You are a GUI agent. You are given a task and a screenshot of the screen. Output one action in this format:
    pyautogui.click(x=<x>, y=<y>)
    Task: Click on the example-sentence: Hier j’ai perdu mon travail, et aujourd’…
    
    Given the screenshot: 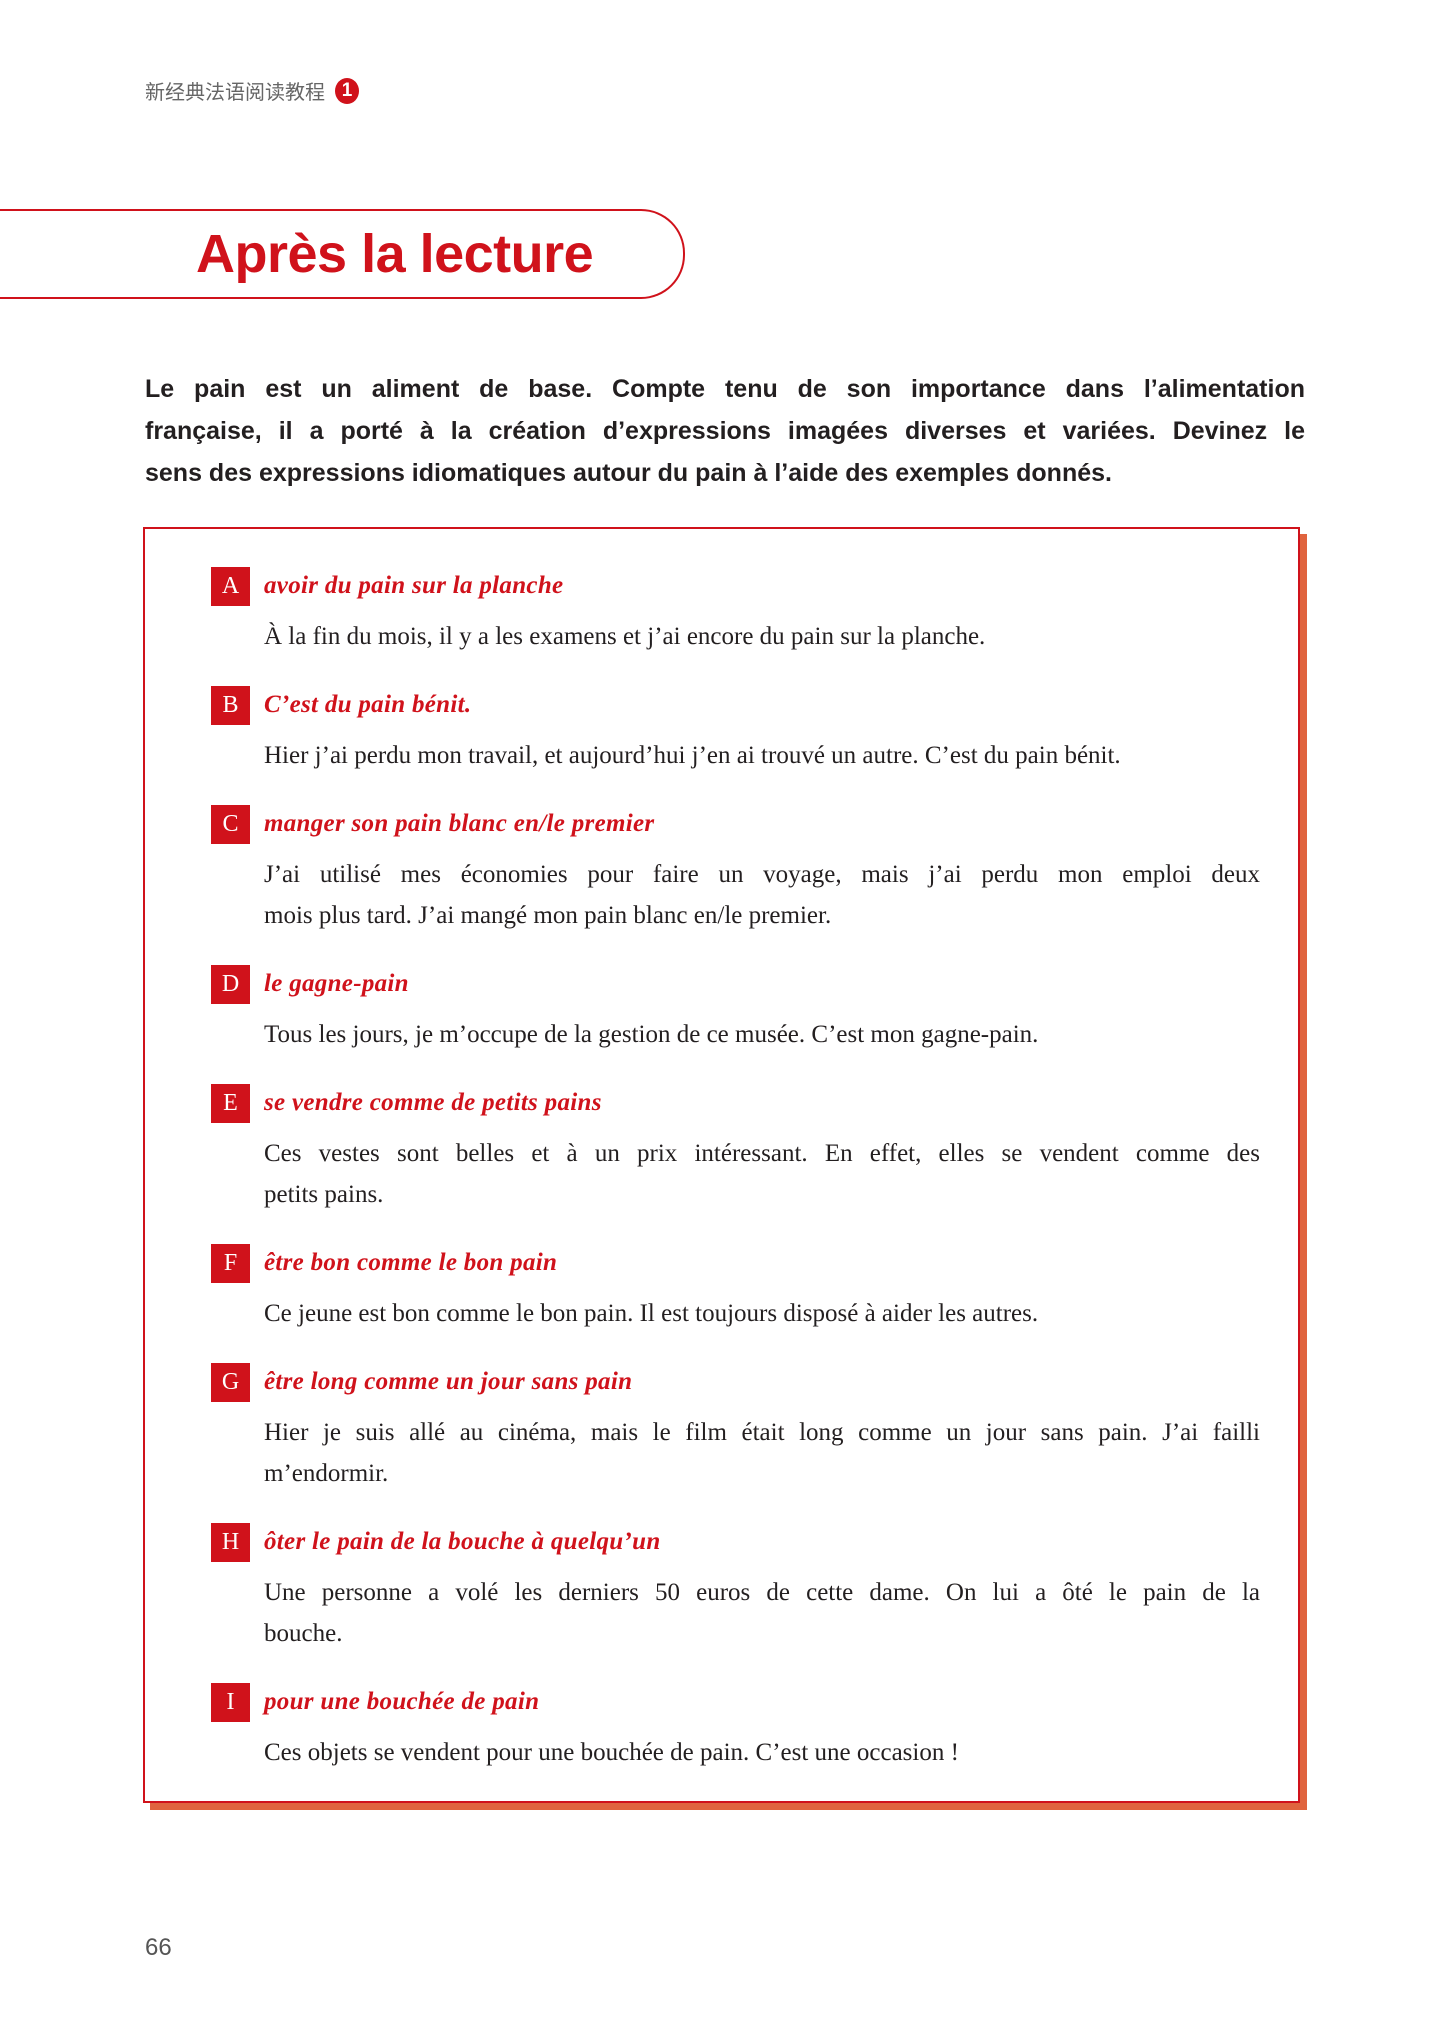 What is the action you would take?
    pyautogui.click(x=762, y=755)
    